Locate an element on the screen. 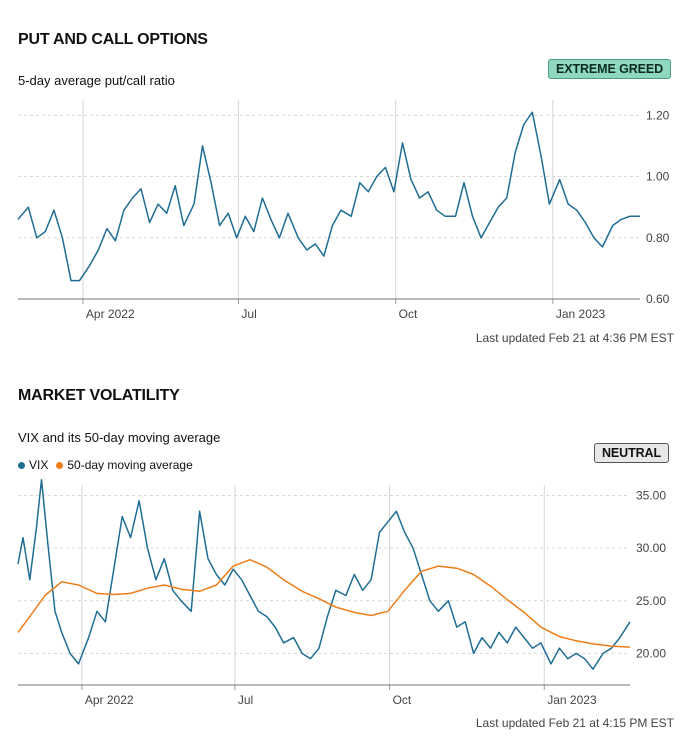  volatility-subtitle: VIX and its 50-day moving average is located at coordinates (119, 437).